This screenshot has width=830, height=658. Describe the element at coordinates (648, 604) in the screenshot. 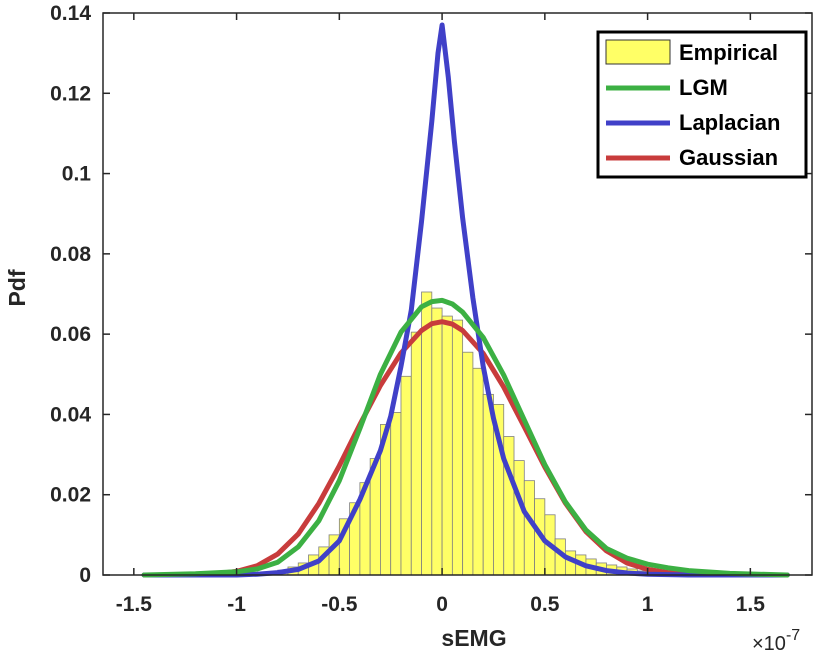

I see `x-tick-label: 1` at that location.